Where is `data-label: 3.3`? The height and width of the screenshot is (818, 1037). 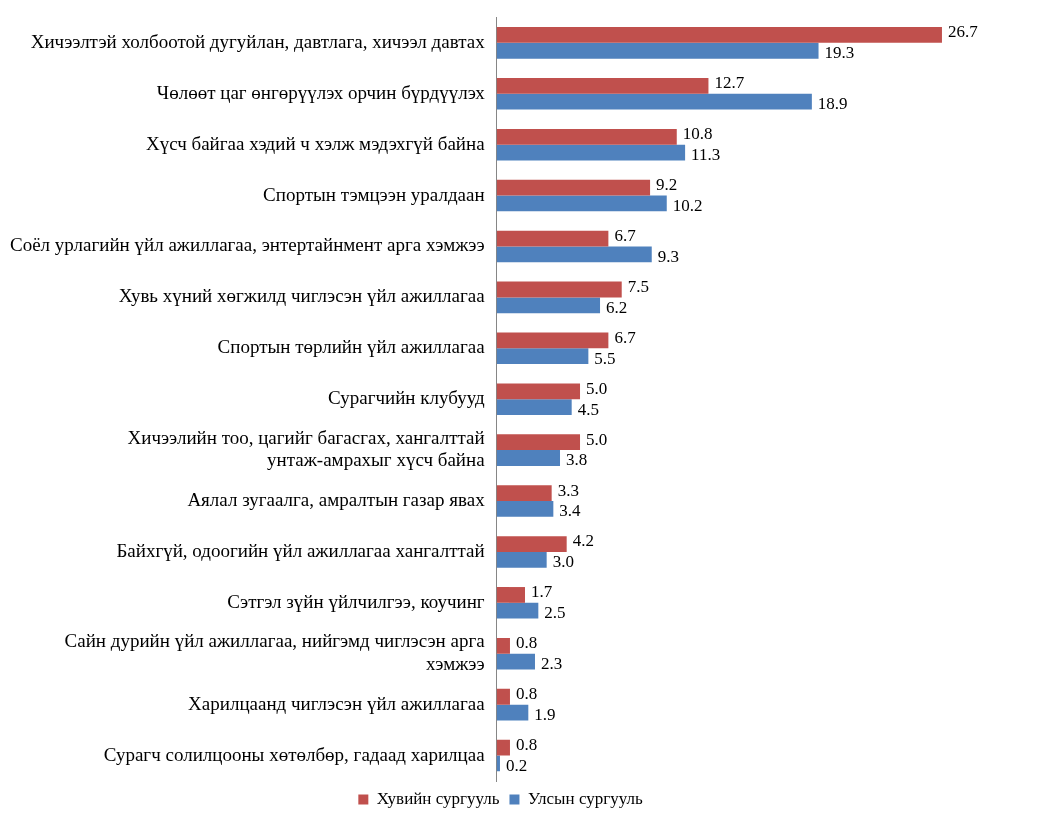 data-label: 3.3 is located at coordinates (568, 490).